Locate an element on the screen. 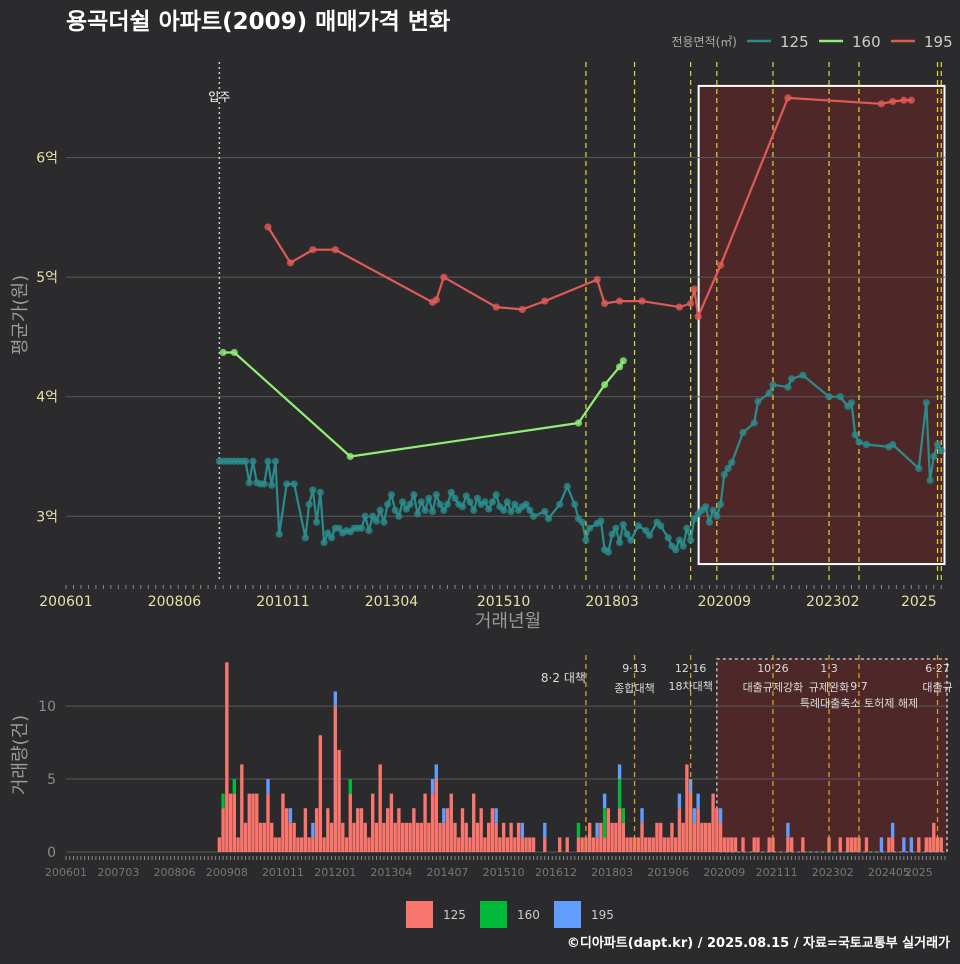  y-tick-label: 3억 is located at coordinates (47, 517).